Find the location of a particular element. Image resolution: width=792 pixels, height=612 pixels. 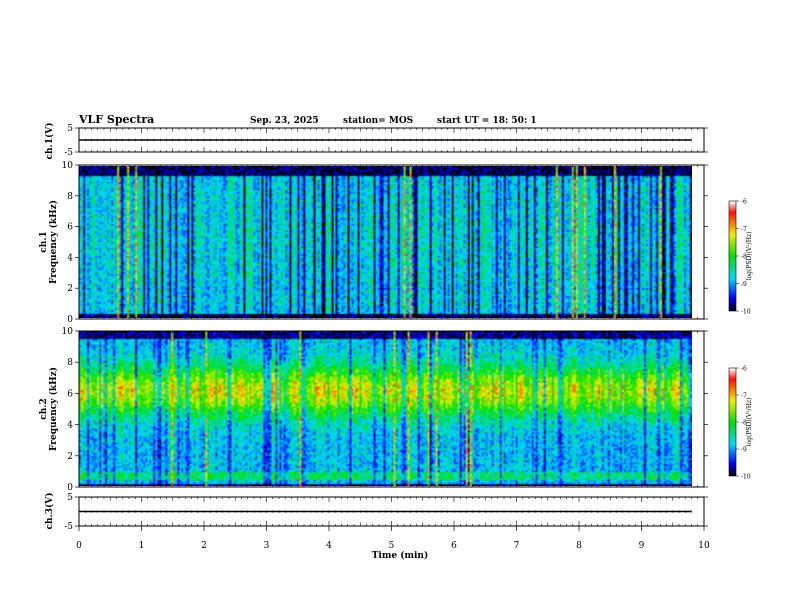

x-tick-label: 1 is located at coordinates (142, 546).